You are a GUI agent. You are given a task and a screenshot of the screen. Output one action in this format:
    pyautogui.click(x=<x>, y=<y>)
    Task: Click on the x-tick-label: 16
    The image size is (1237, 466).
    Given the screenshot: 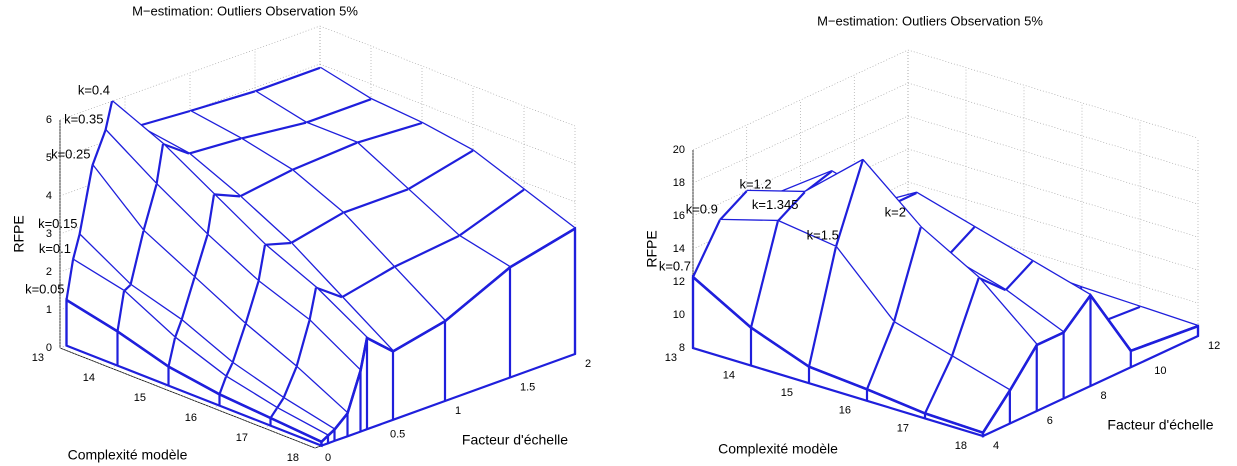 What is the action you would take?
    pyautogui.click(x=845, y=411)
    